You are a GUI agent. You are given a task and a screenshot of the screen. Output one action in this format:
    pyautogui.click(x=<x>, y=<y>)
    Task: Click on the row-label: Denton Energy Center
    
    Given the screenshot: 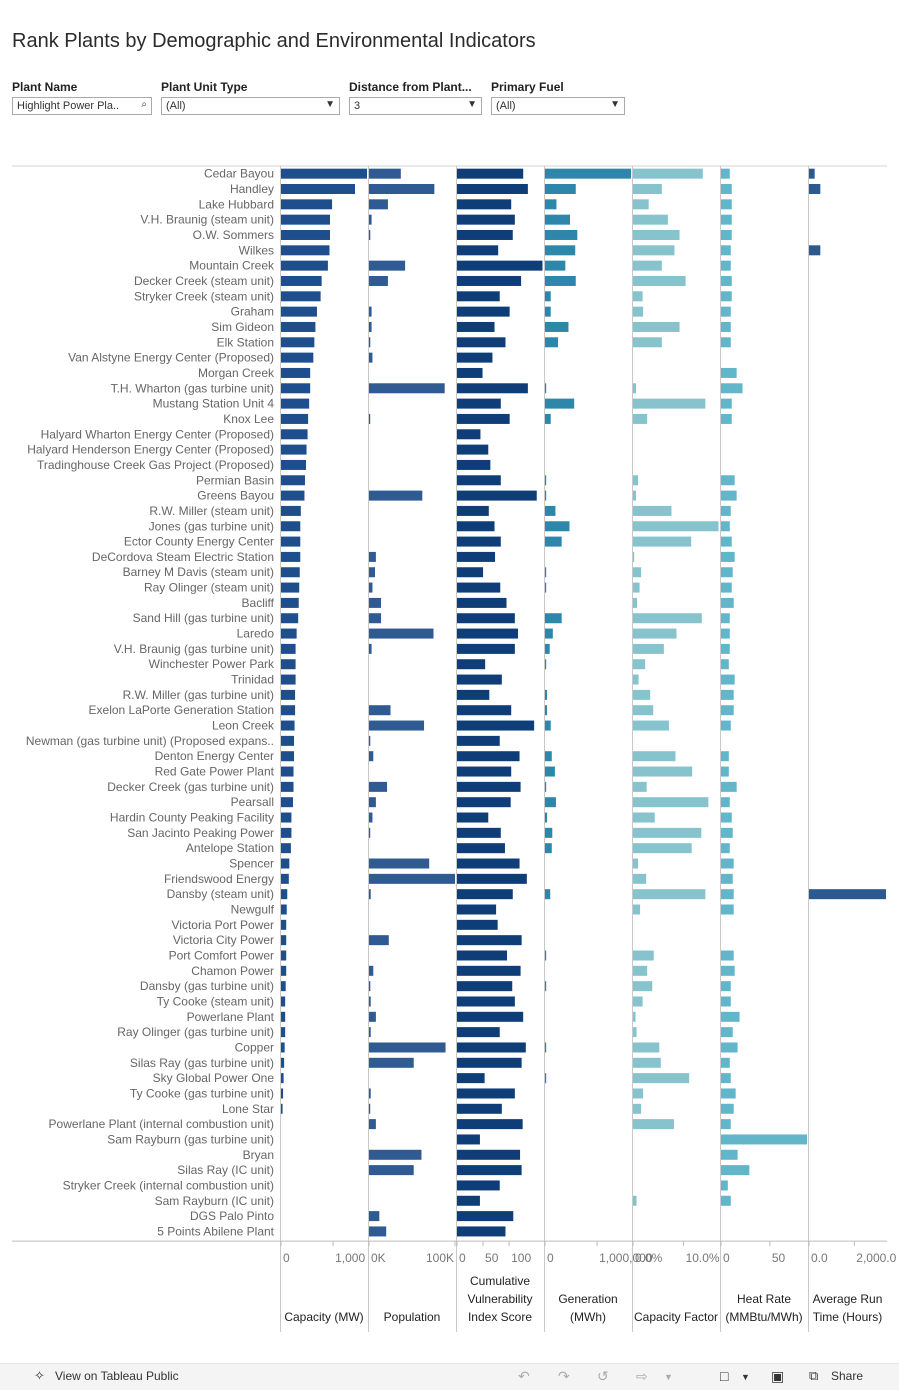 What is the action you would take?
    pyautogui.click(x=214, y=756)
    